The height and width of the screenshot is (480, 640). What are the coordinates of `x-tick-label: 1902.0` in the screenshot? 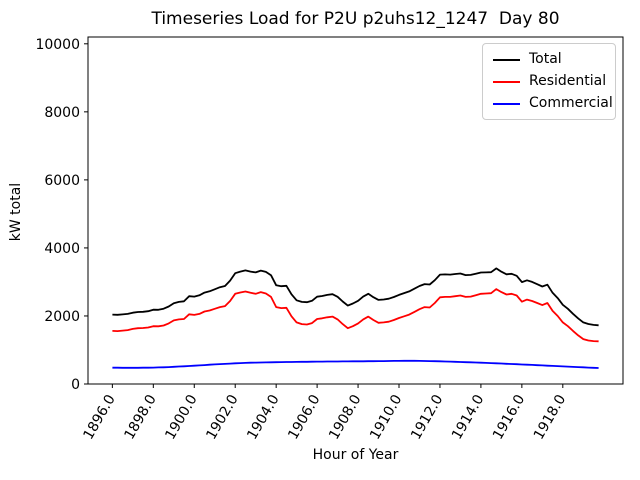 It's located at (222, 417).